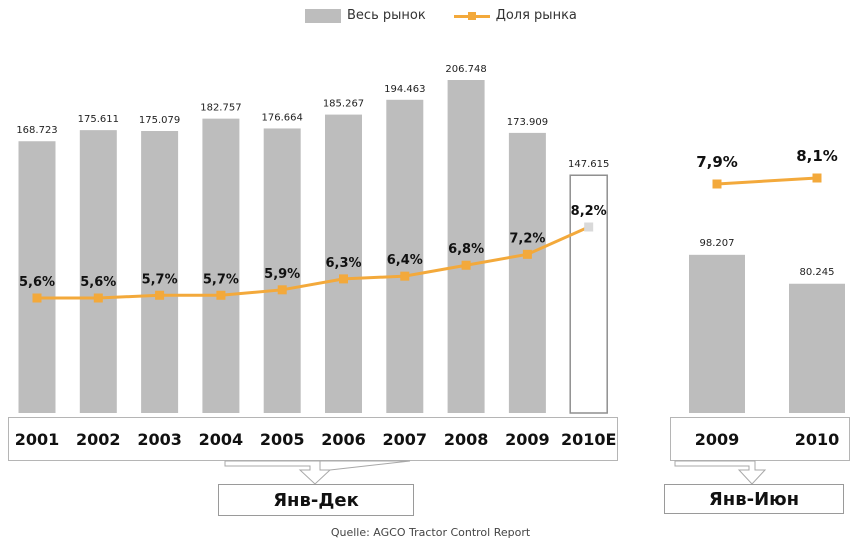  What do you see at coordinates (37, 439) in the screenshot?
I see `x-tick-label-2001: 2001` at bounding box center [37, 439].